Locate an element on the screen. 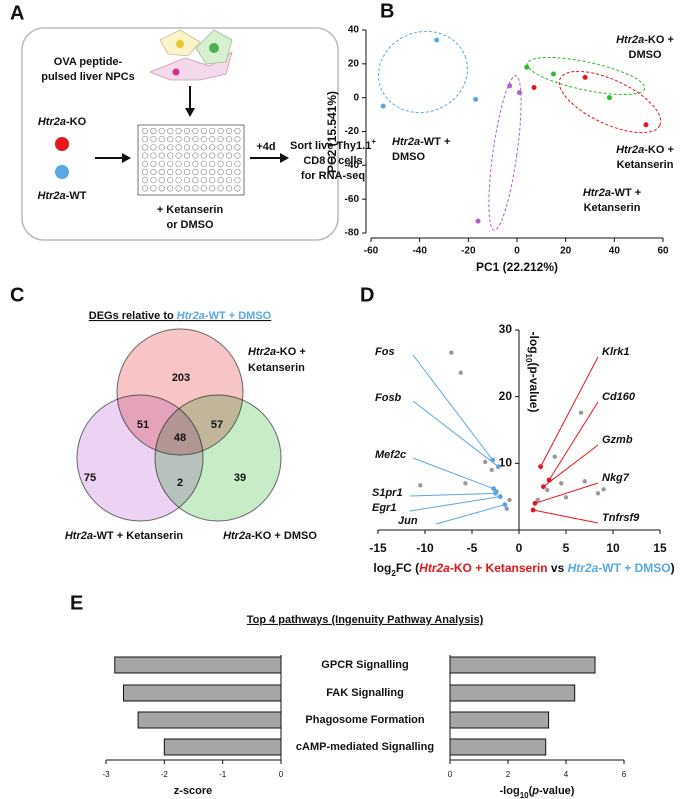 The height and width of the screenshot is (799, 688). x-tick-label: 0 is located at coordinates (517, 251).